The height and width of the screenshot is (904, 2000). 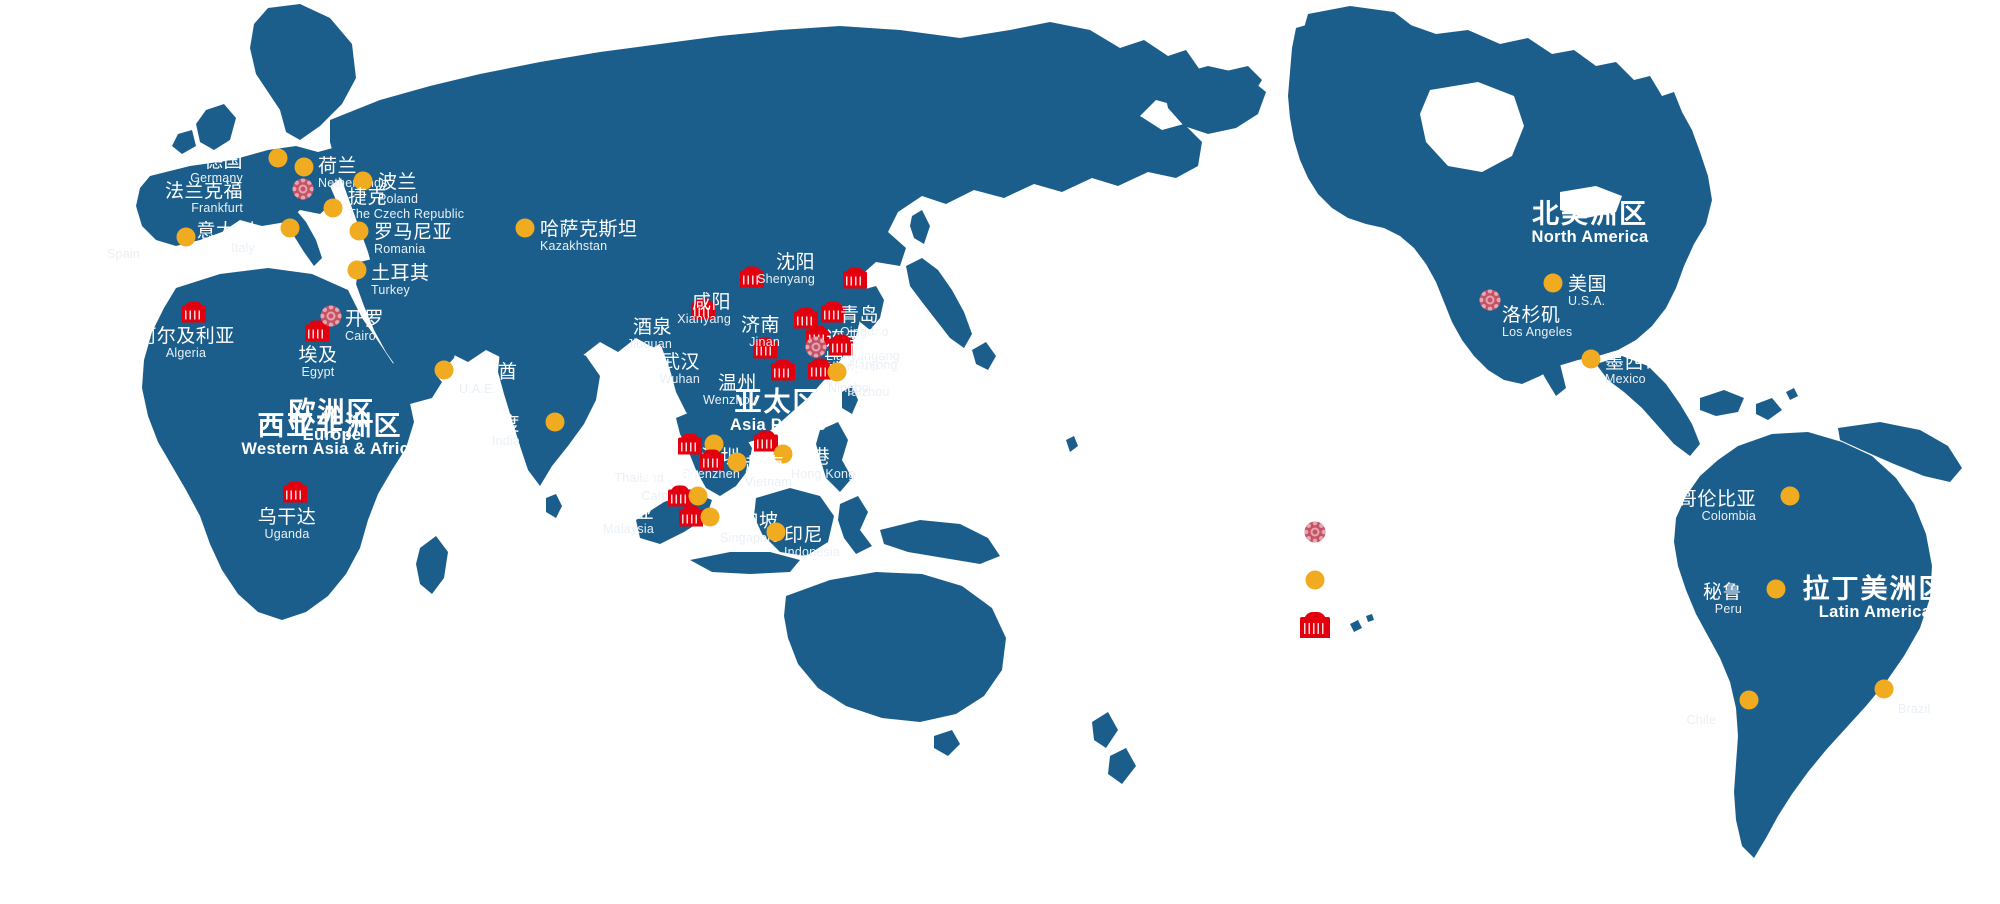 What do you see at coordinates (304, 167) in the screenshot?
I see `map-marker-netherlands` at bounding box center [304, 167].